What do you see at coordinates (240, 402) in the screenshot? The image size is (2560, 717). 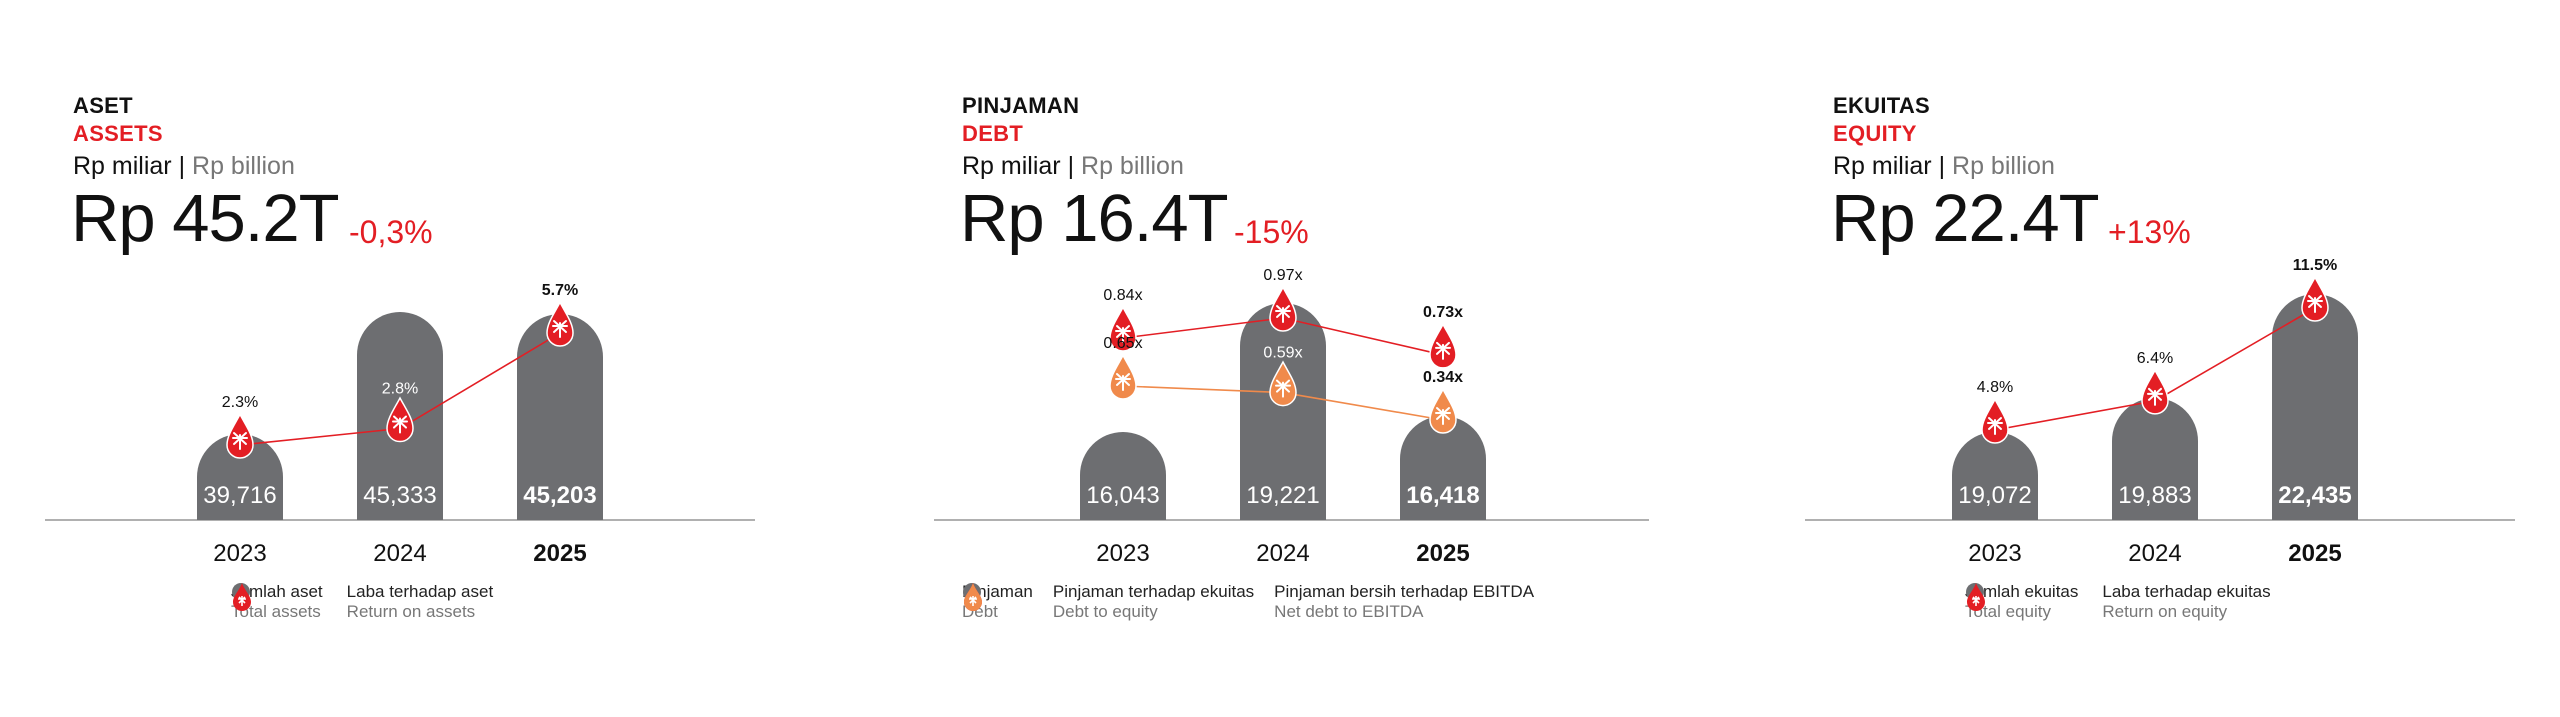 I see `line-value-label: 2.3%` at bounding box center [240, 402].